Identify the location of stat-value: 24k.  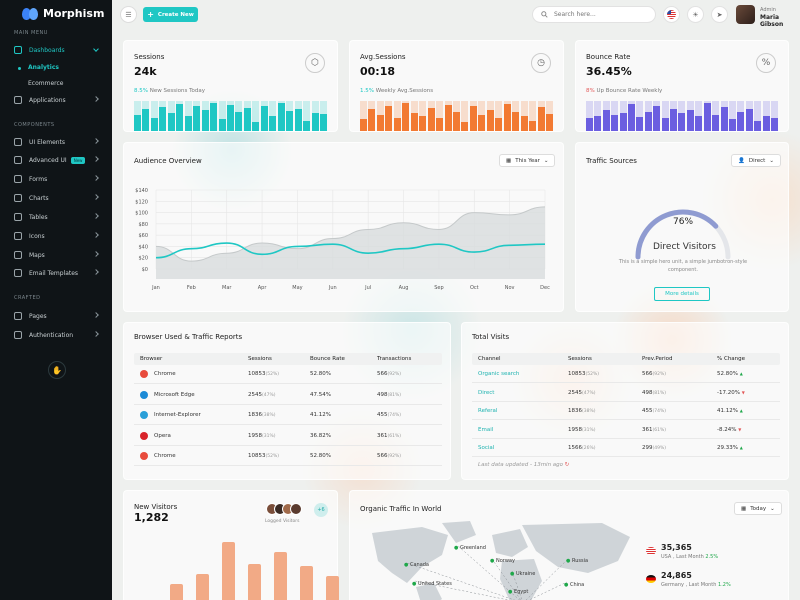
(145, 71).